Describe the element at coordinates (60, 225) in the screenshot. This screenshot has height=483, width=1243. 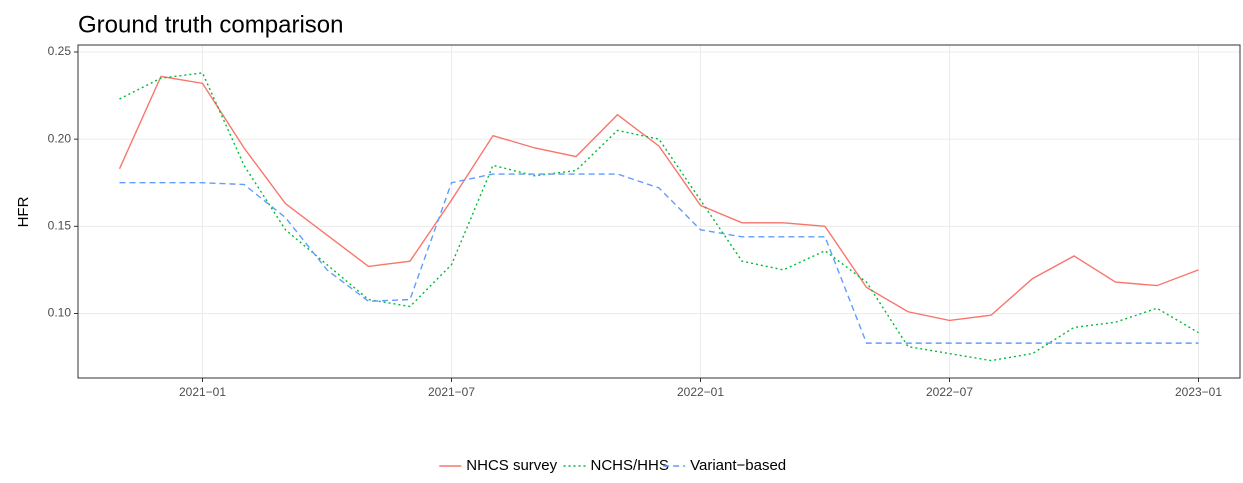
I see `y-tick-label: 0.15` at that location.